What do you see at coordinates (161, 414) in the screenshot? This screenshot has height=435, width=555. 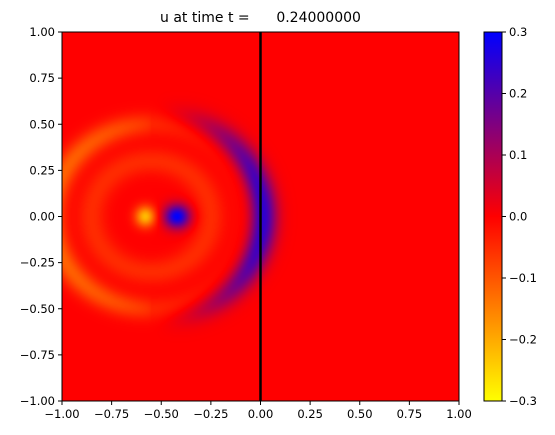 I see `x-tick-label: −0.50` at bounding box center [161, 414].